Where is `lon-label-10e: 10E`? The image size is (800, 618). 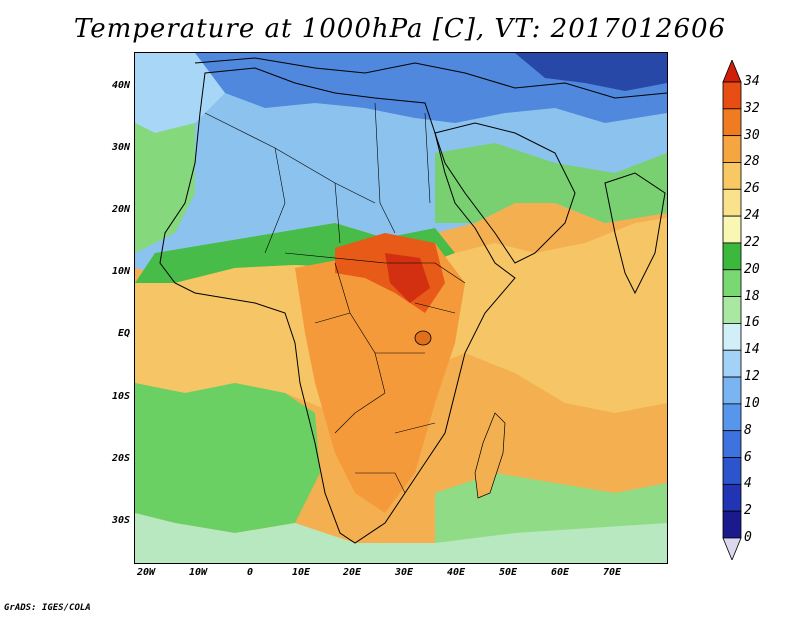
lon-label-10e: 10E is located at coordinates (301, 572).